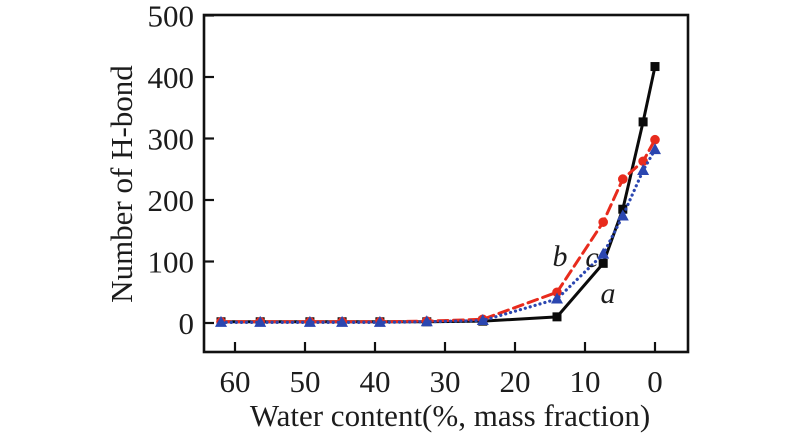 The height and width of the screenshot is (445, 800). Describe the element at coordinates (171, 139) in the screenshot. I see `y-tick-label: 300` at that location.